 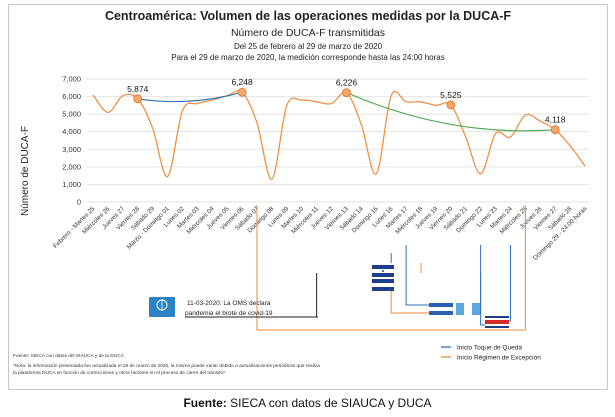 What do you see at coordinates (71, 184) in the screenshot?
I see `y-tick-label: 1,000` at bounding box center [71, 184].